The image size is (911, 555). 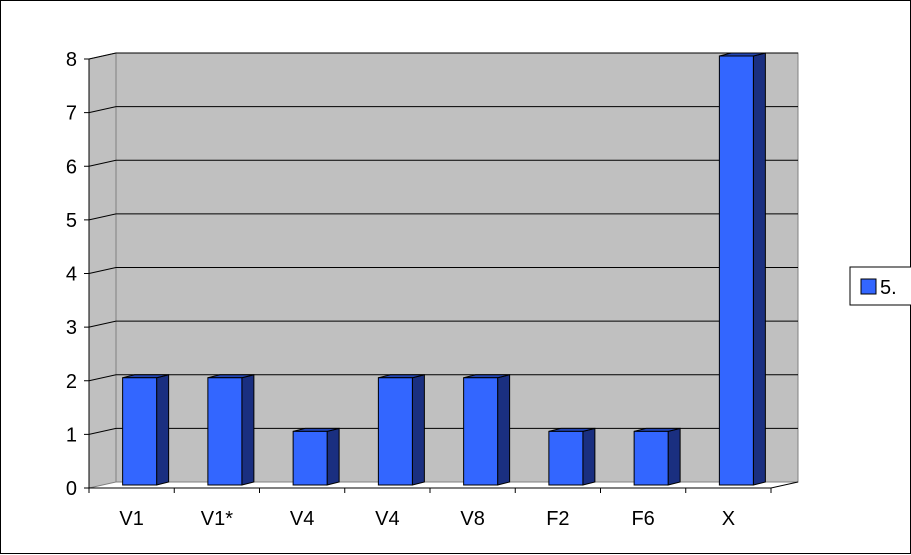 I want to click on x-axis-ticks: V1 V1* V4 V4 V8 F2 F6 X, so click(x=430, y=509).